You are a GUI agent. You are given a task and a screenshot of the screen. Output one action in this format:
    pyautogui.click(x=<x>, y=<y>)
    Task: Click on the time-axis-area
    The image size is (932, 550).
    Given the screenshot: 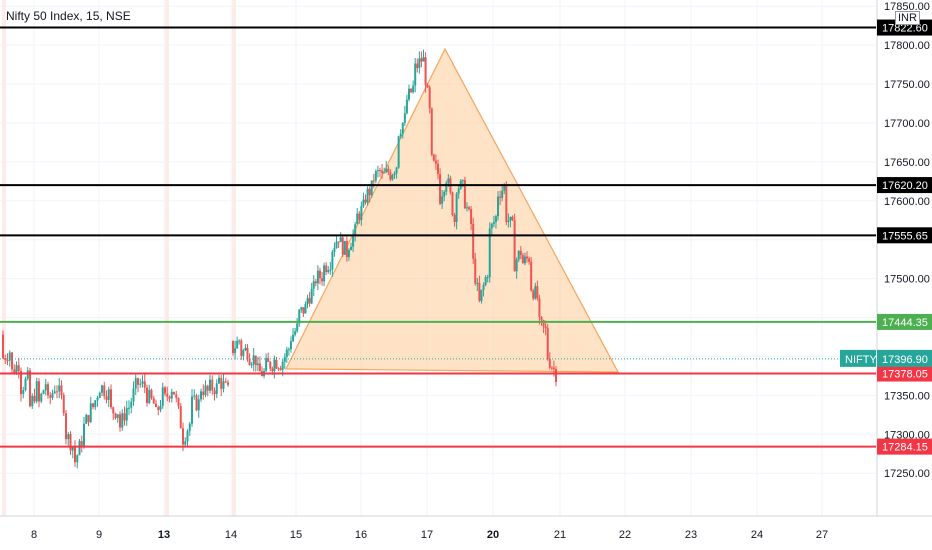 What is the action you would take?
    pyautogui.click(x=466, y=533)
    